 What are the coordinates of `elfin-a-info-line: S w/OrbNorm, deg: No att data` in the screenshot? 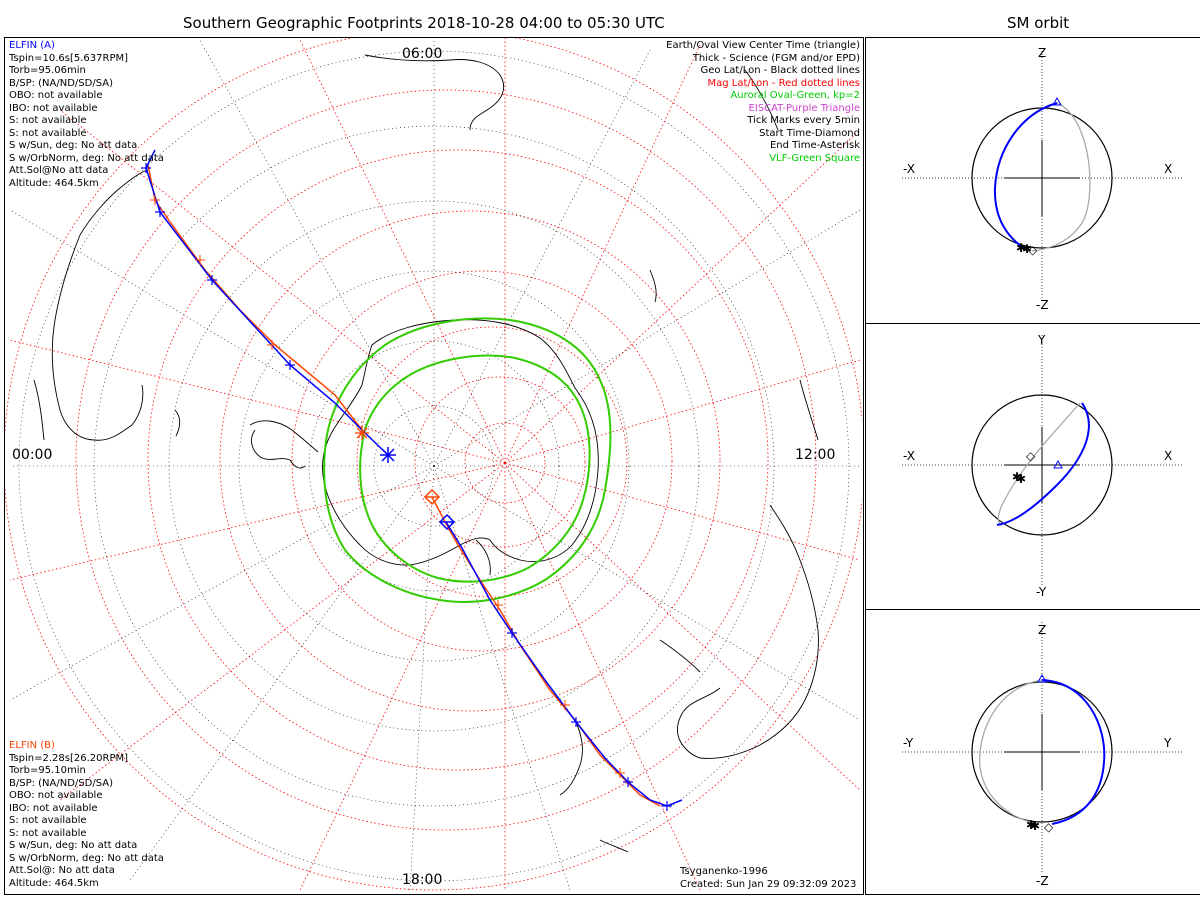 It's located at (86, 158).